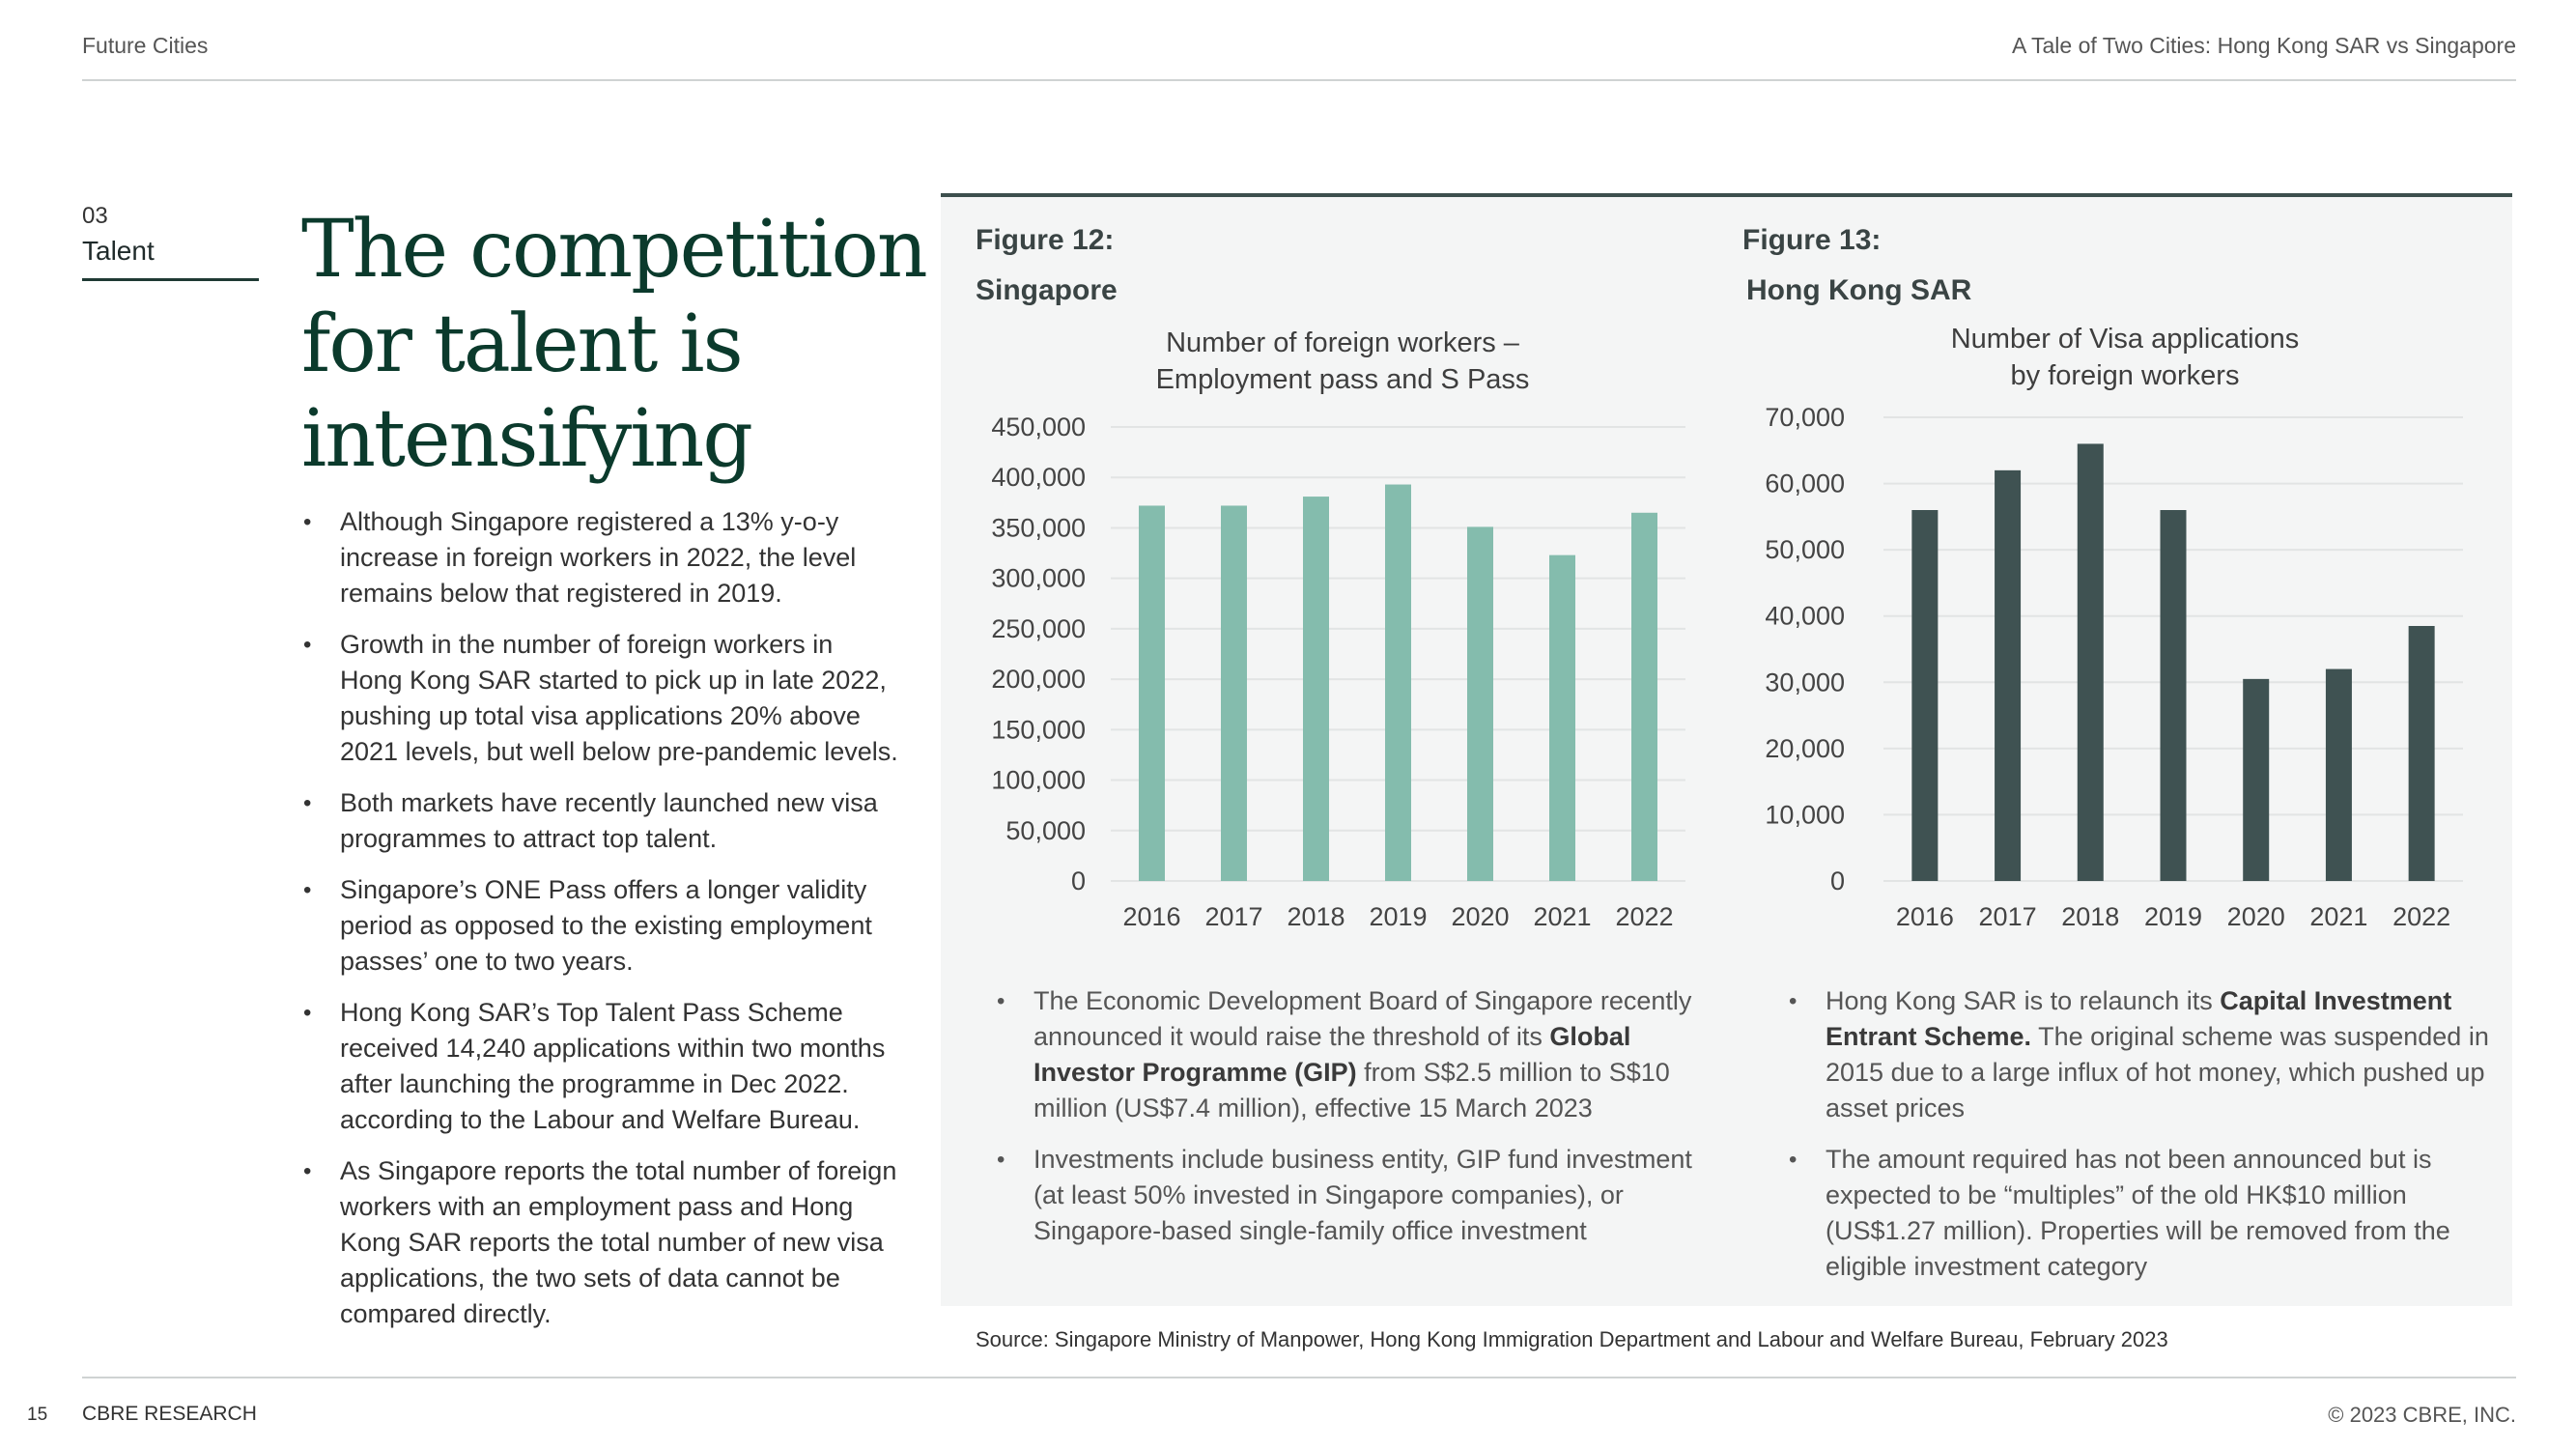 The image size is (2576, 1449). Describe the element at coordinates (1805, 417) in the screenshot. I see `y-tick-label: 70,000` at that location.